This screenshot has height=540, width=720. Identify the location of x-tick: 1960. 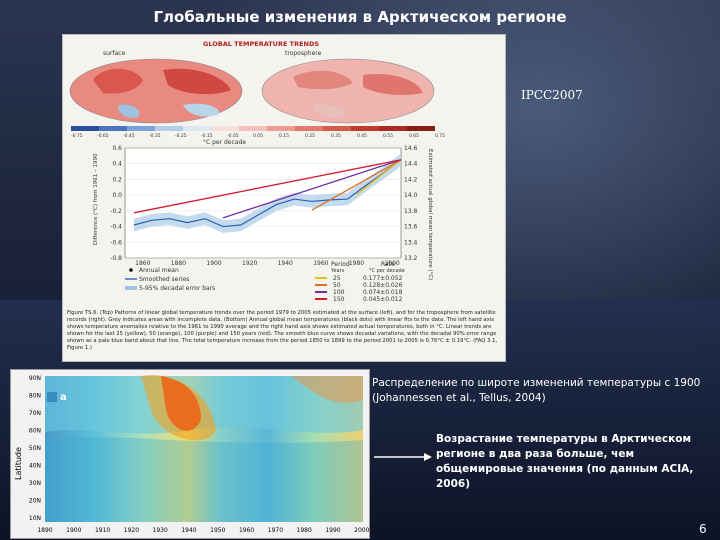
(320, 263).